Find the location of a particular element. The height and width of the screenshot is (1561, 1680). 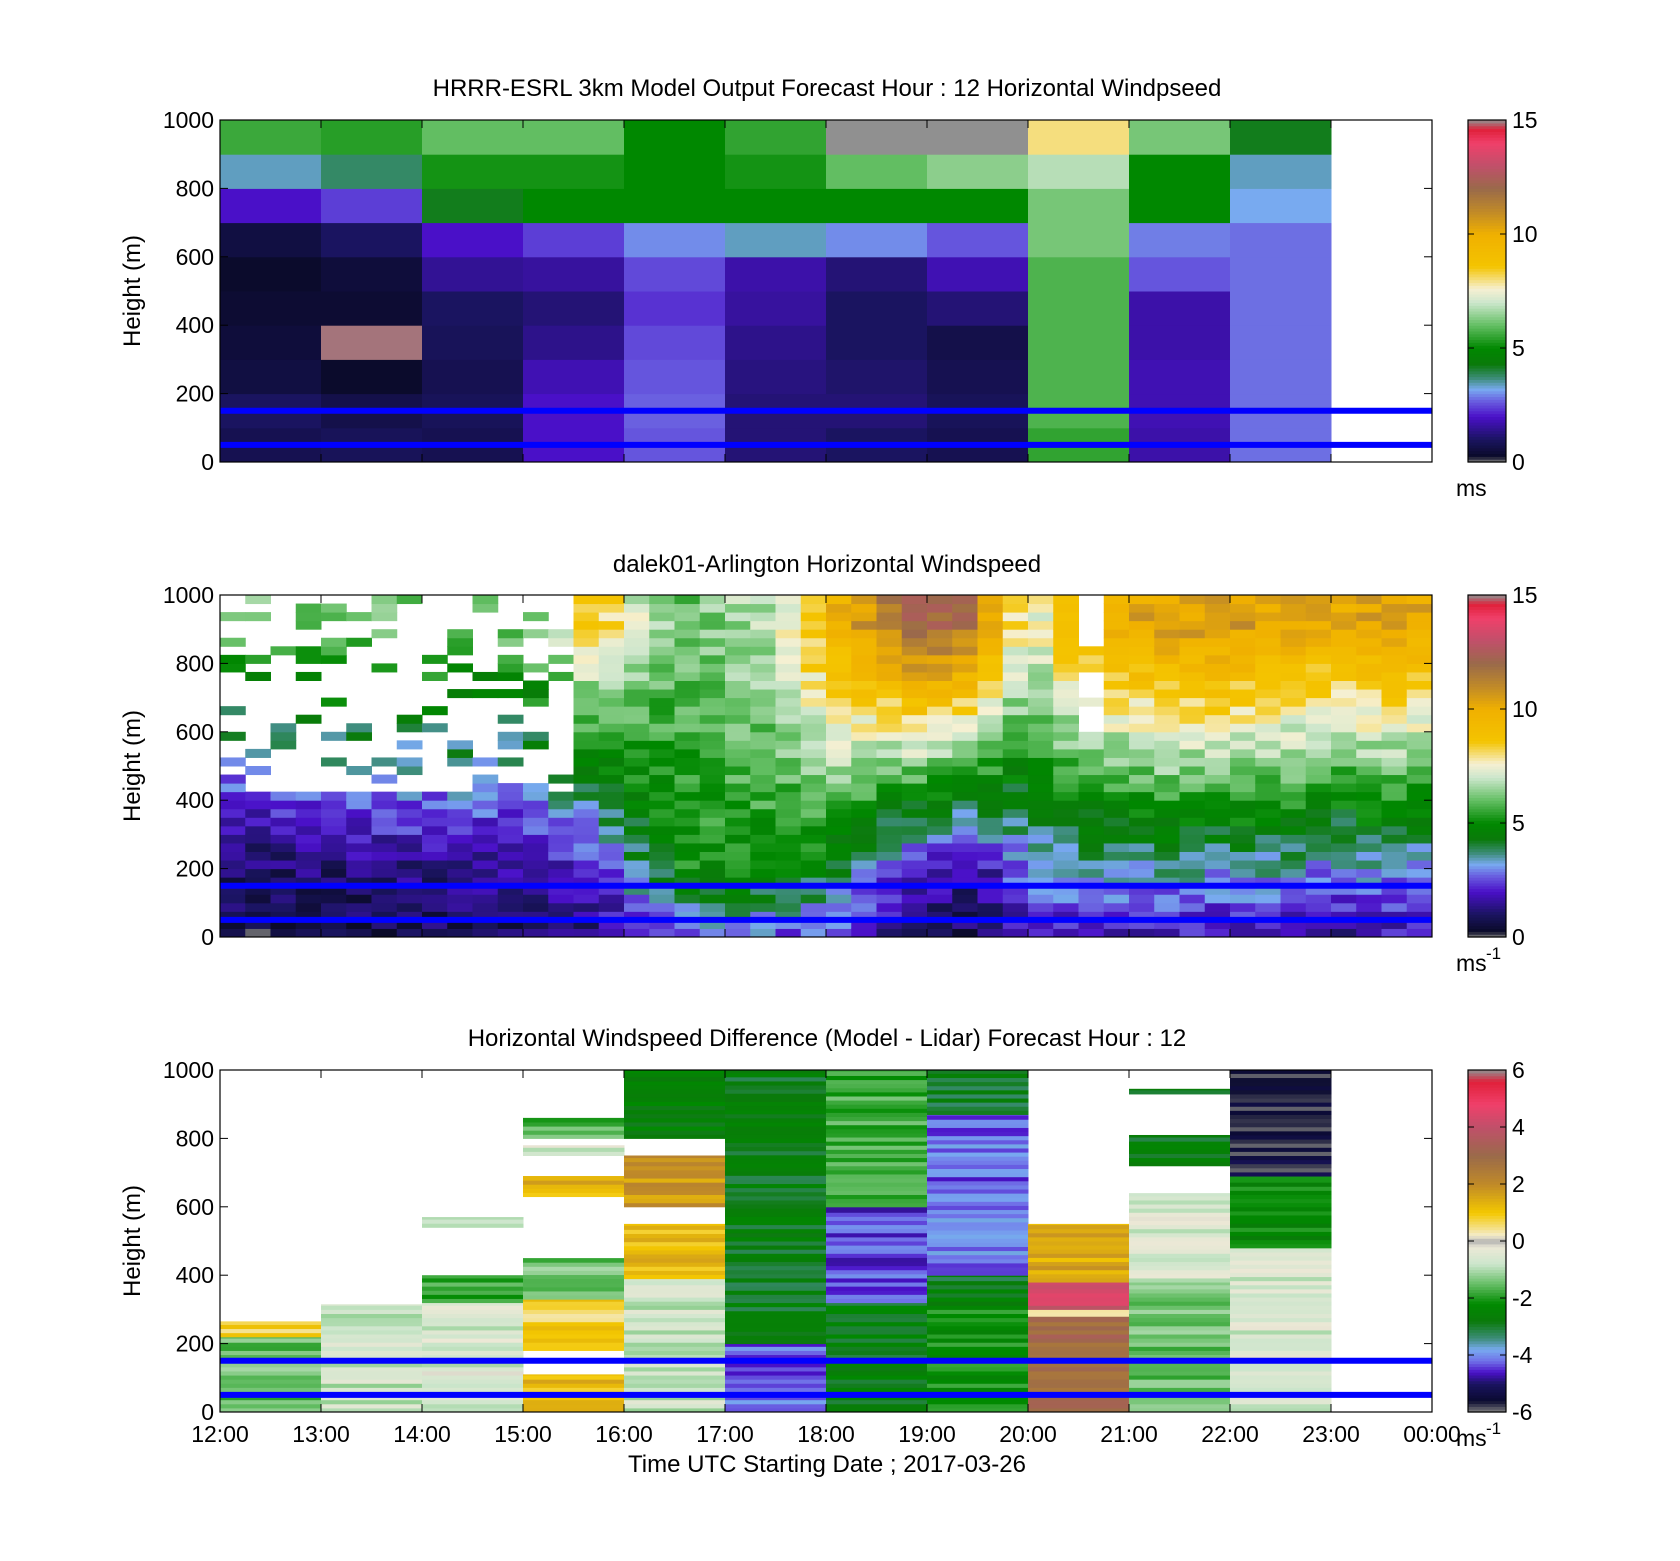

colorbar-unit: ms is located at coordinates (1471, 963).